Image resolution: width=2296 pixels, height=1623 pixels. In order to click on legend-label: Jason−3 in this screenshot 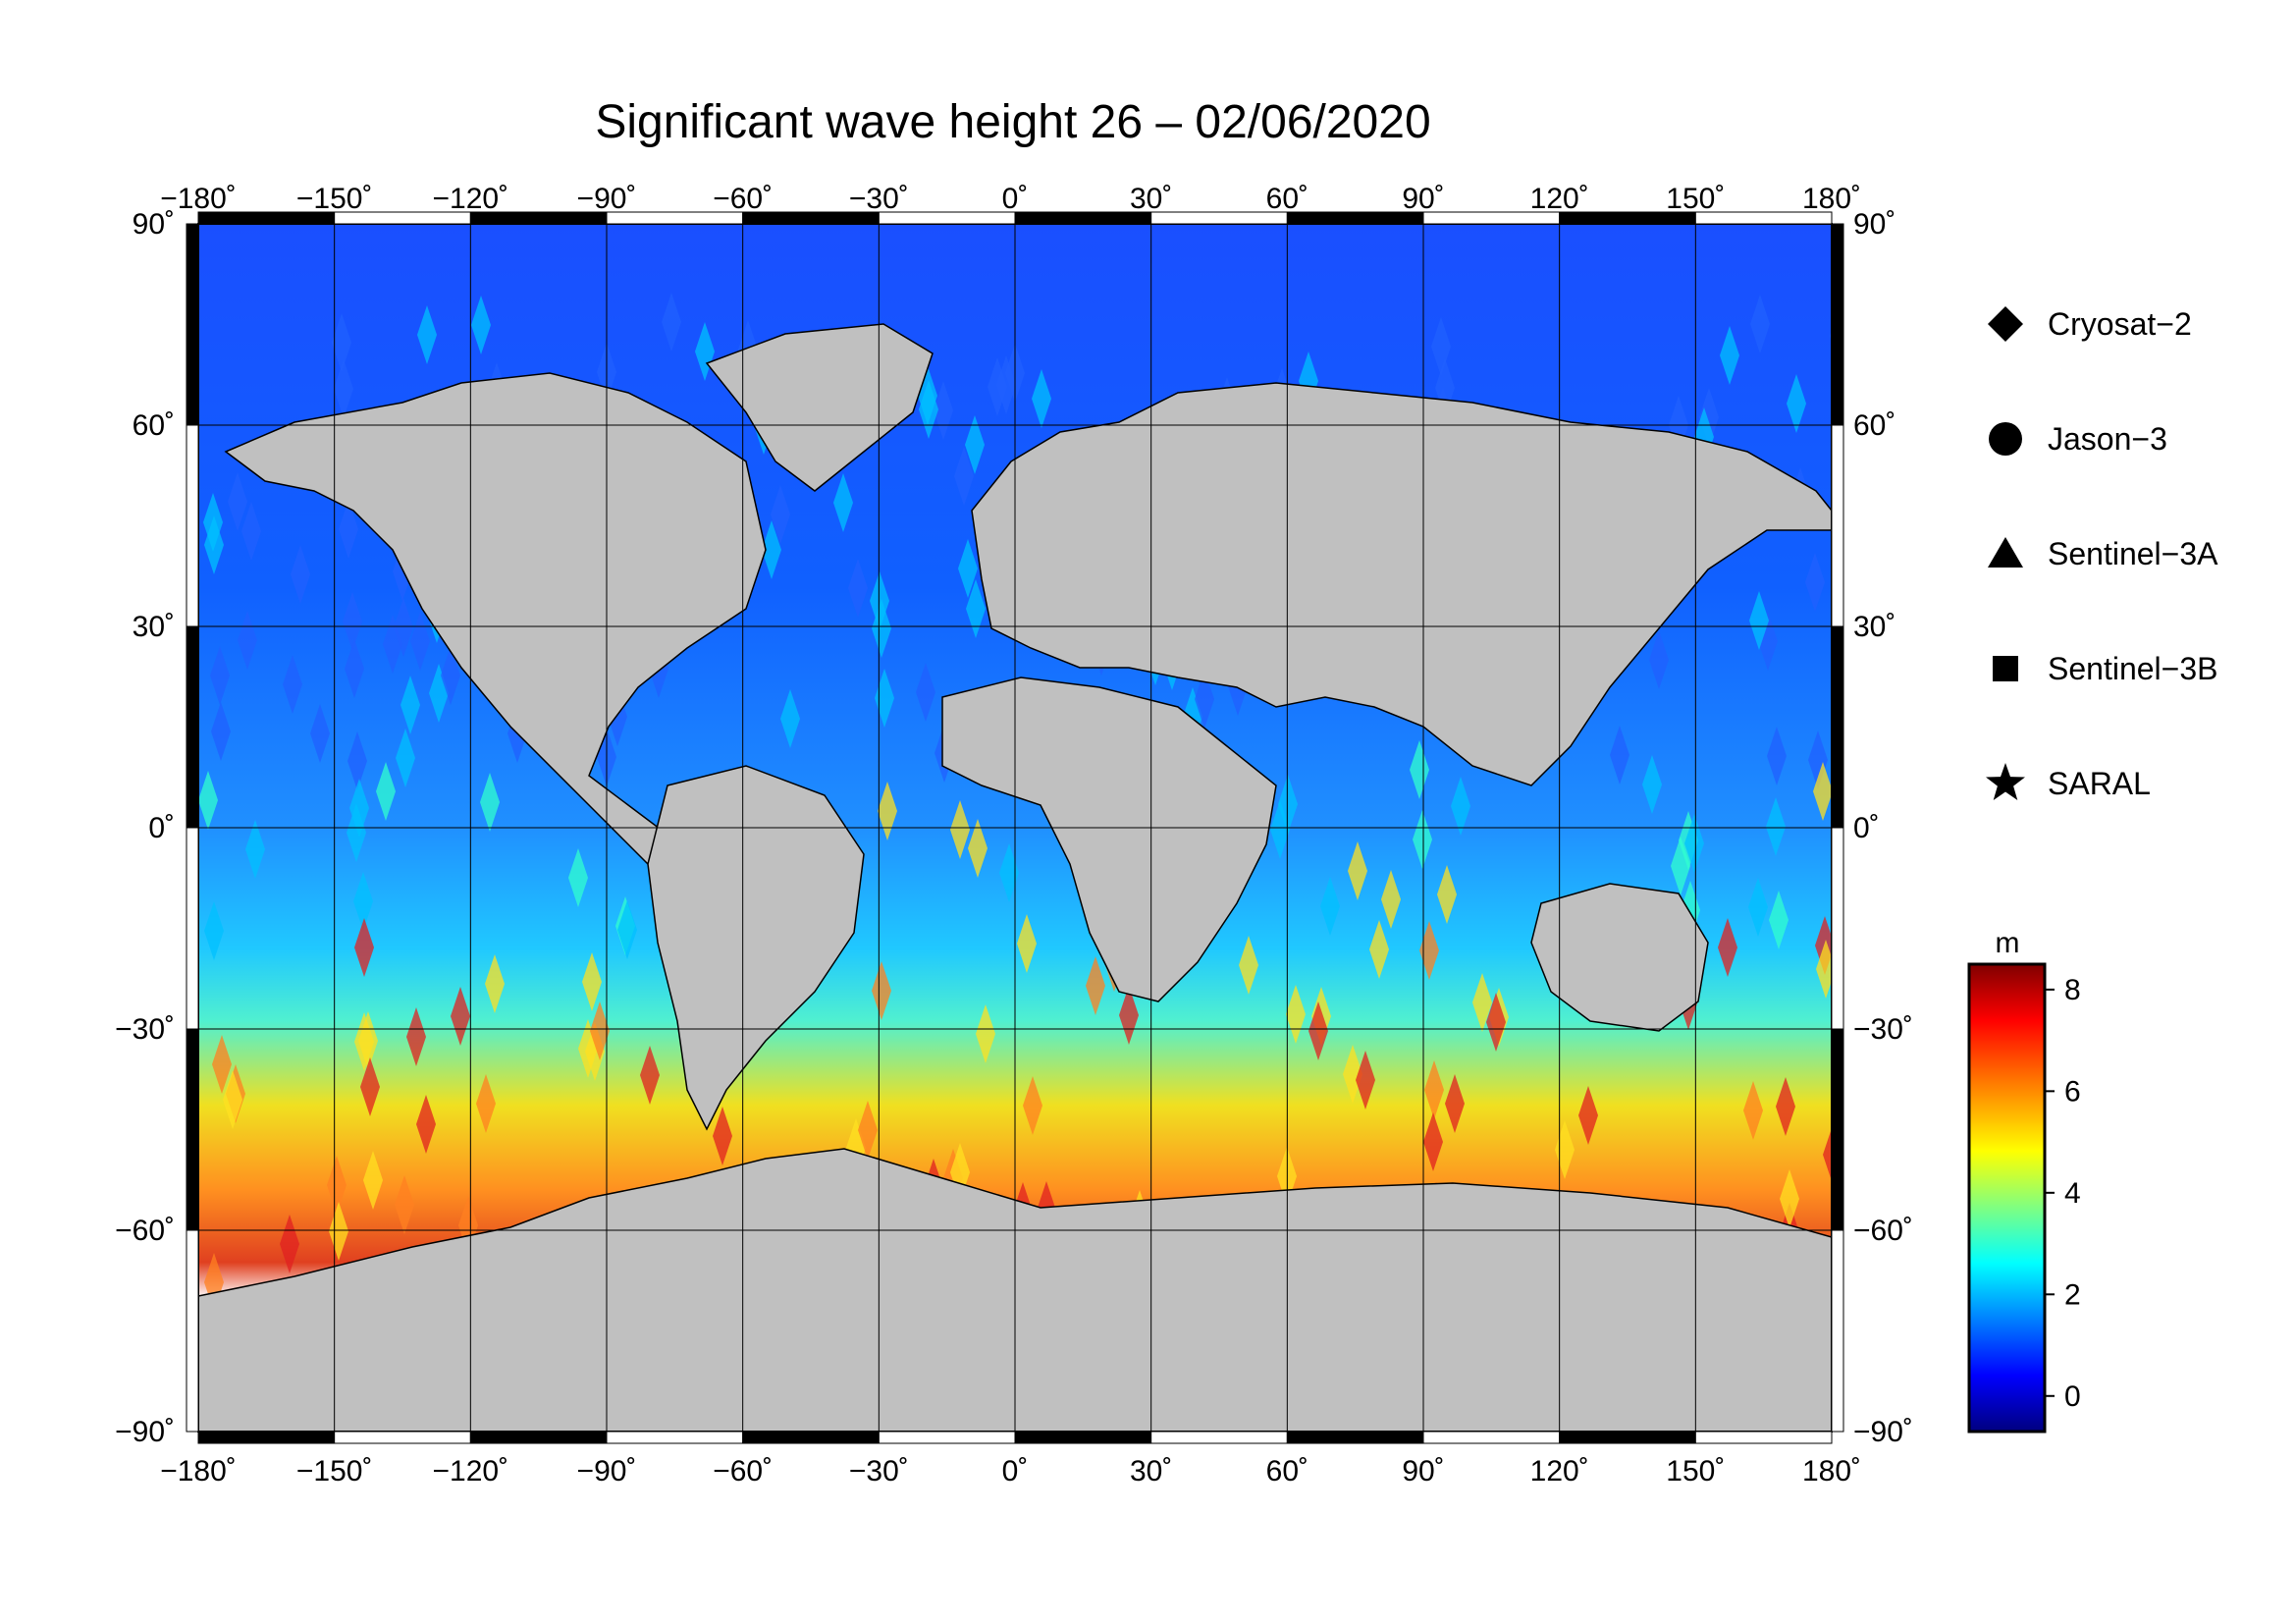, I will do `click(2107, 439)`.